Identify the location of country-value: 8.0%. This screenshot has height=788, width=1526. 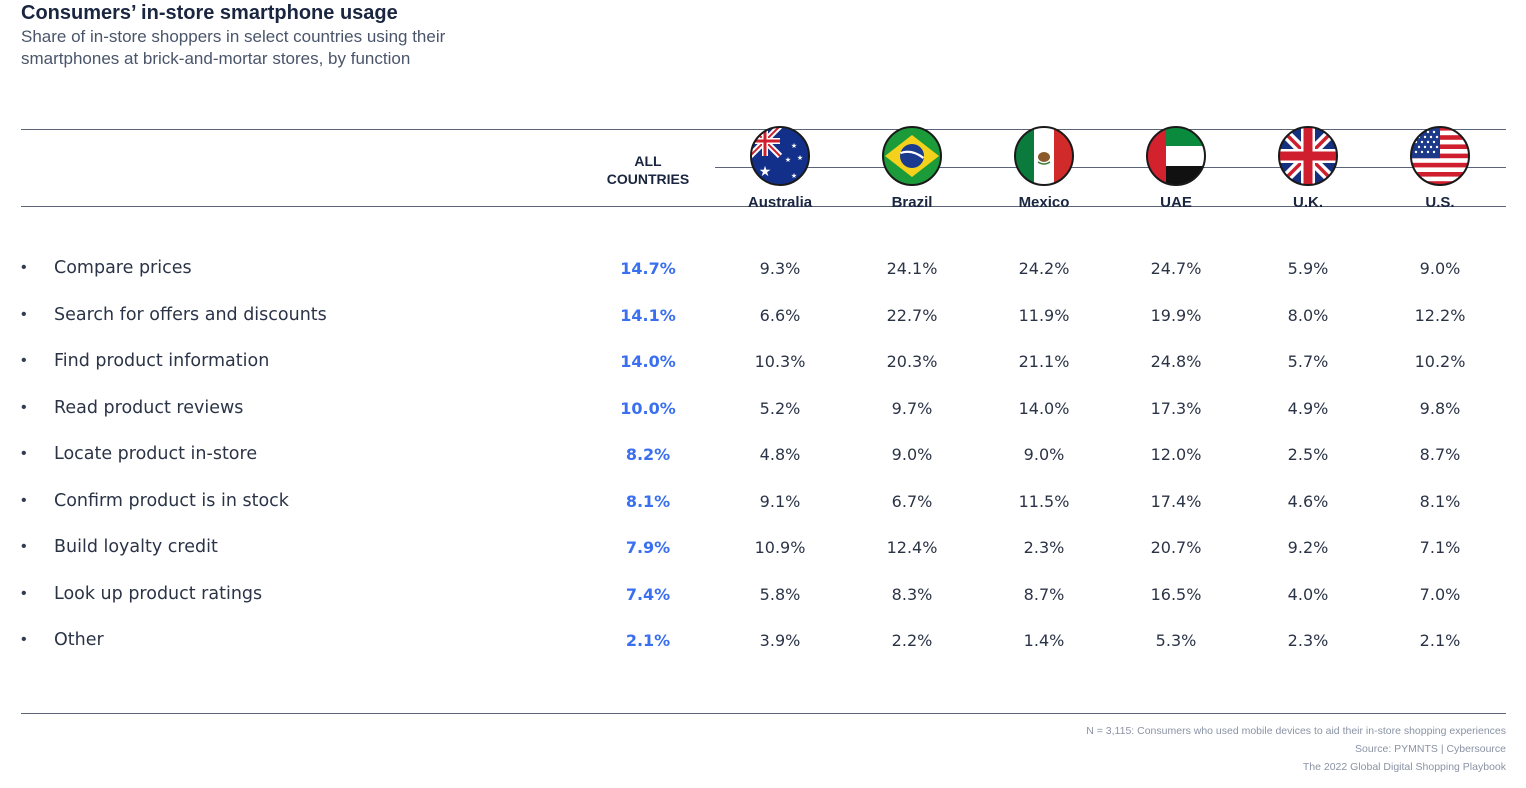
(1308, 315).